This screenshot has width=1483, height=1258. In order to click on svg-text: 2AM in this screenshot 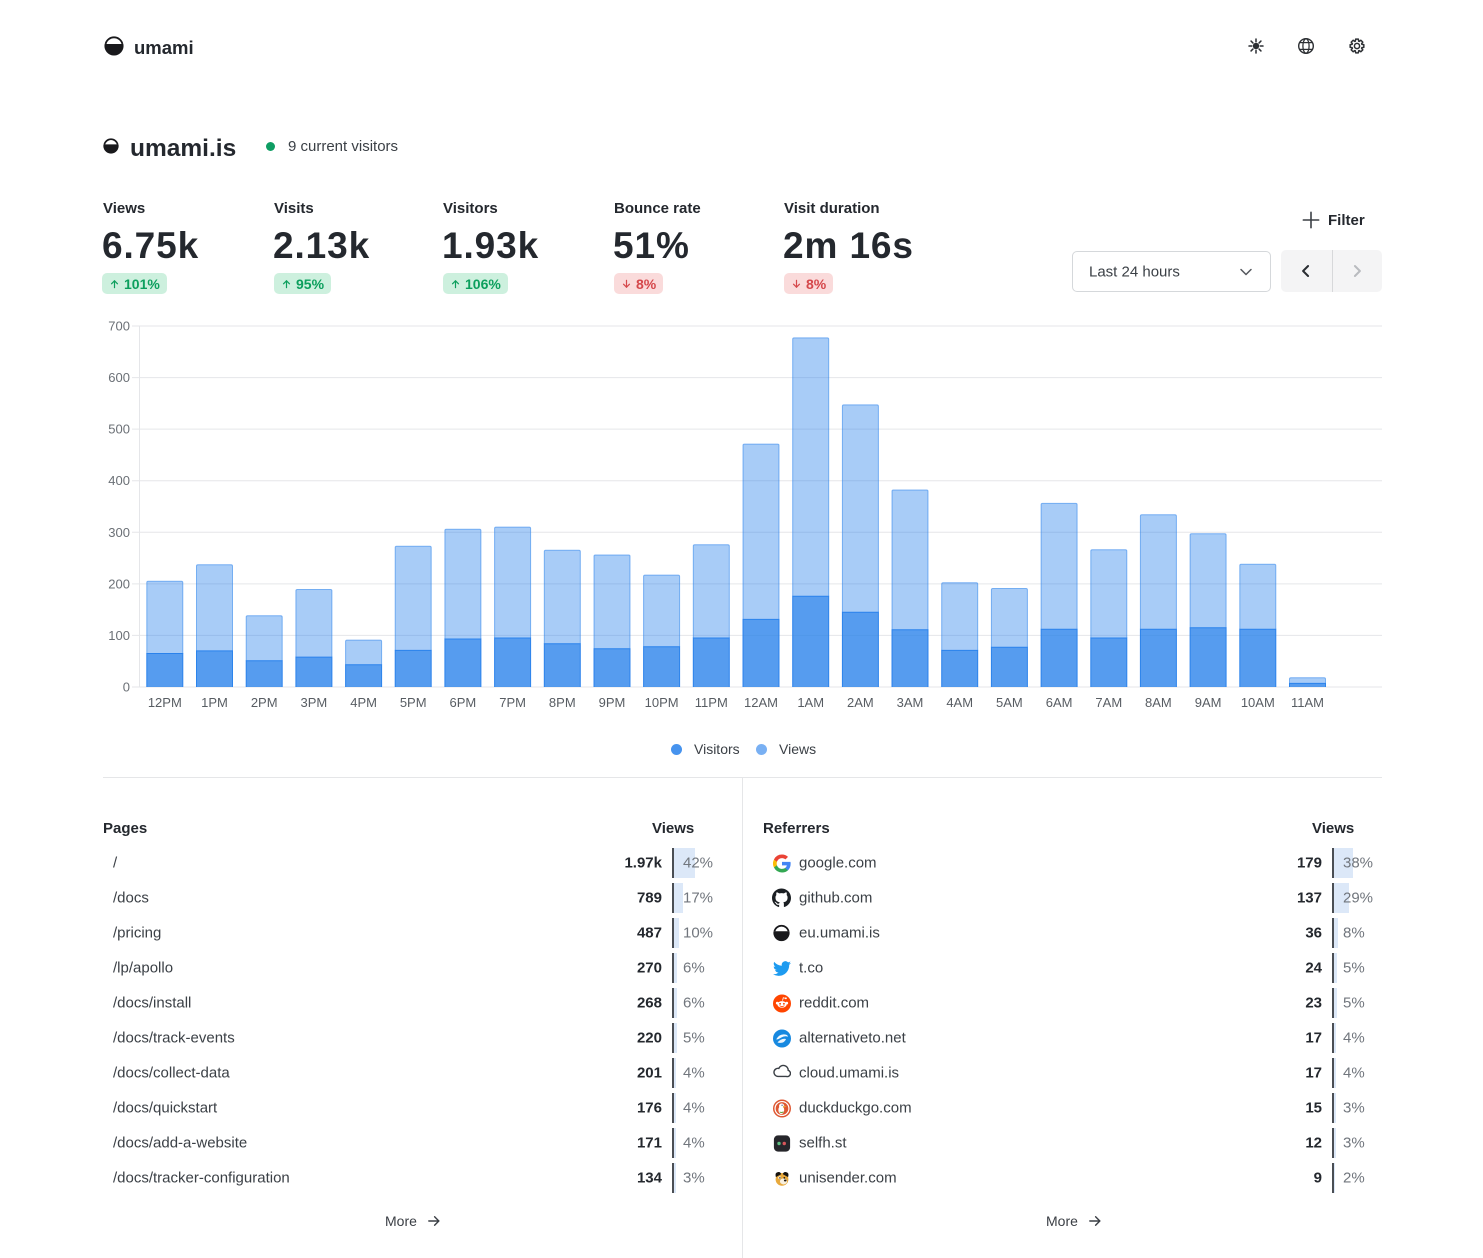, I will do `click(860, 702)`.